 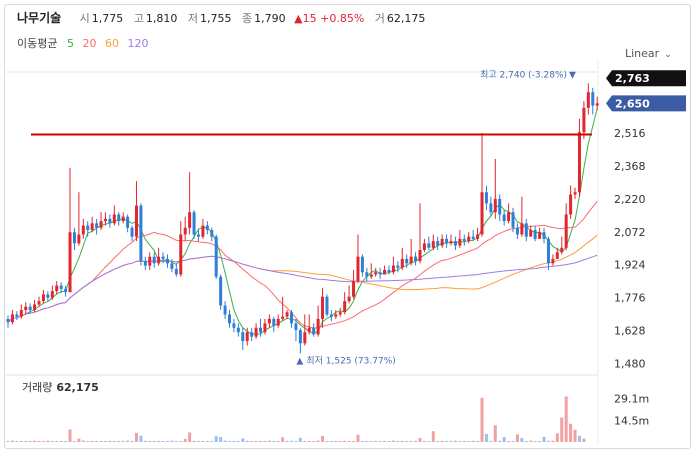 I want to click on current-price-tag-text: 2,650, so click(x=632, y=103).